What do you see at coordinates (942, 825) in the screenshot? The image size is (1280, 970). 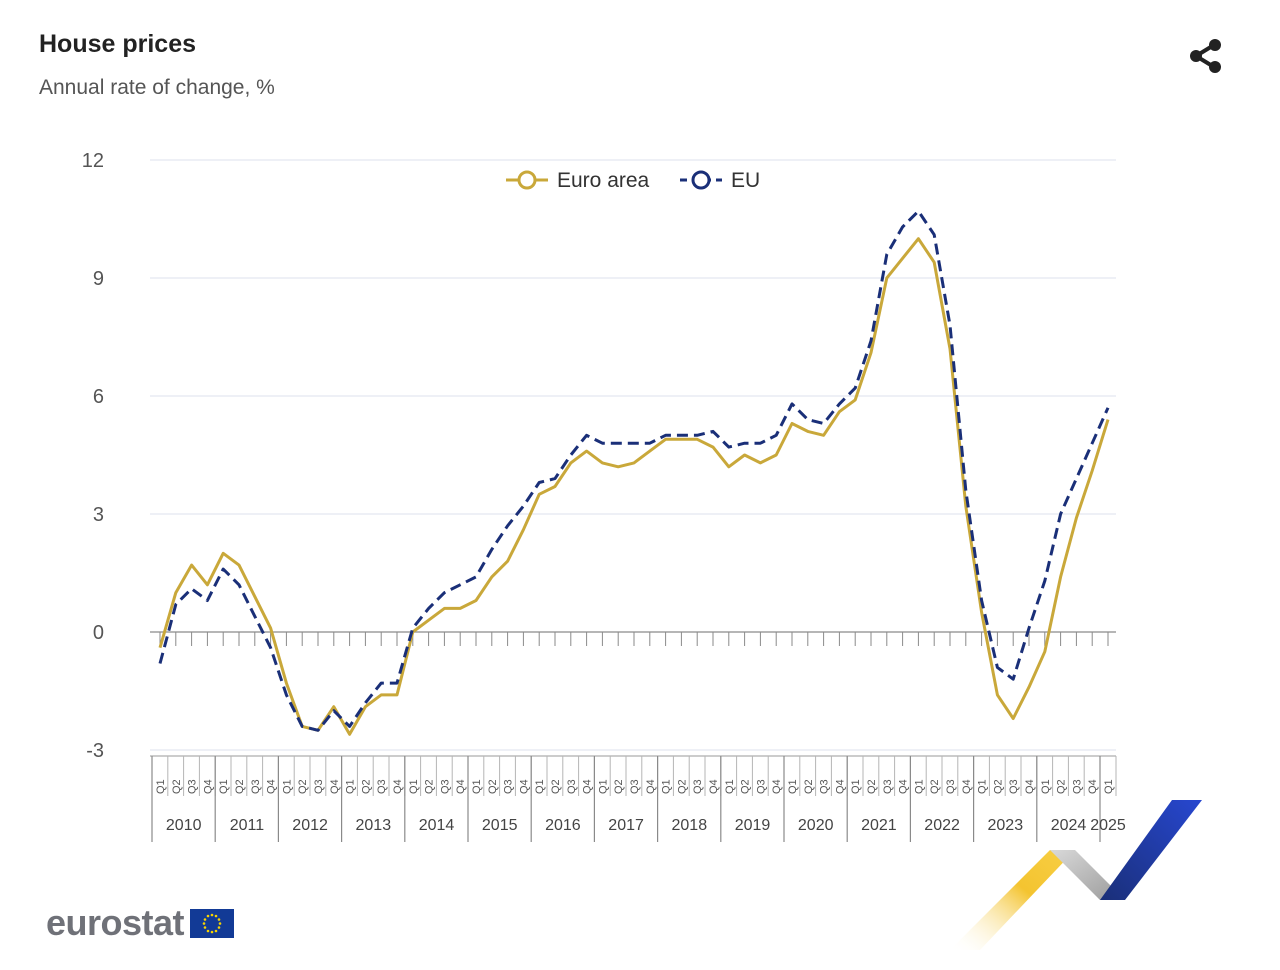 I see `x-year-label: 2022` at bounding box center [942, 825].